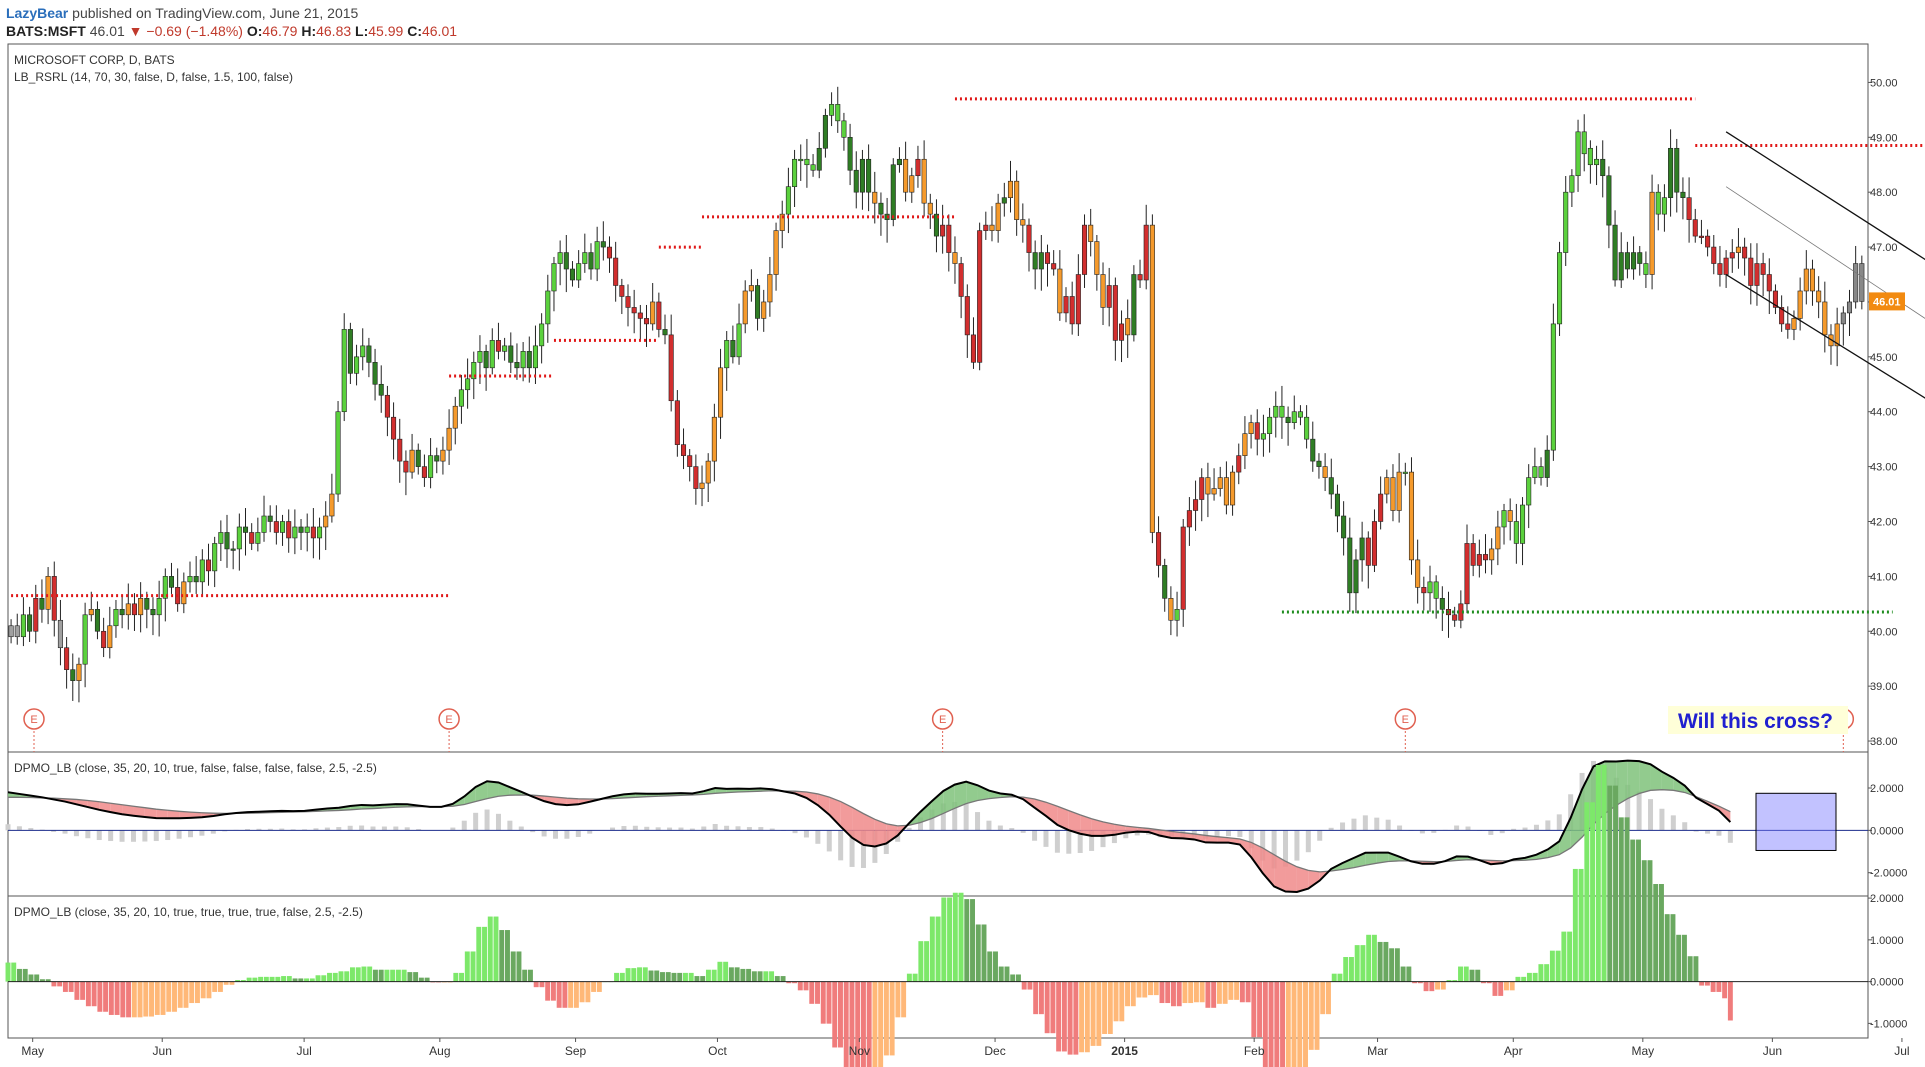  What do you see at coordinates (1887, 831) in the screenshot?
I see `pmo-tick-label: 0.0000` at bounding box center [1887, 831].